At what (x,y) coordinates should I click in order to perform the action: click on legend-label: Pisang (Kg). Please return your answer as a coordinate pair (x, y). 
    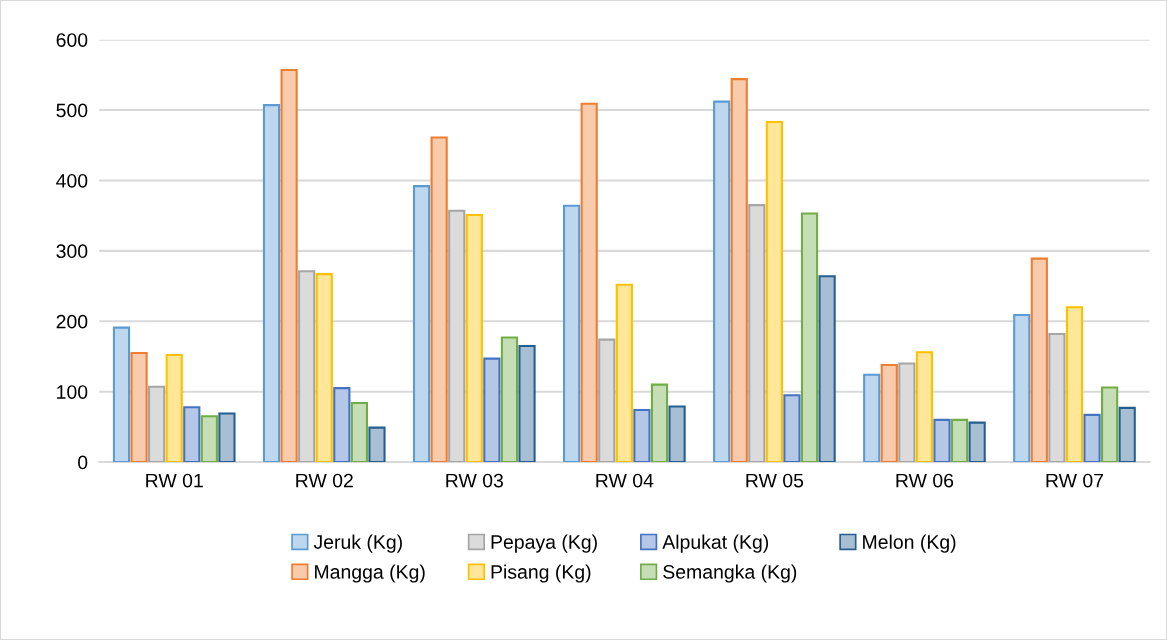
    Looking at the image, I should click on (541, 573).